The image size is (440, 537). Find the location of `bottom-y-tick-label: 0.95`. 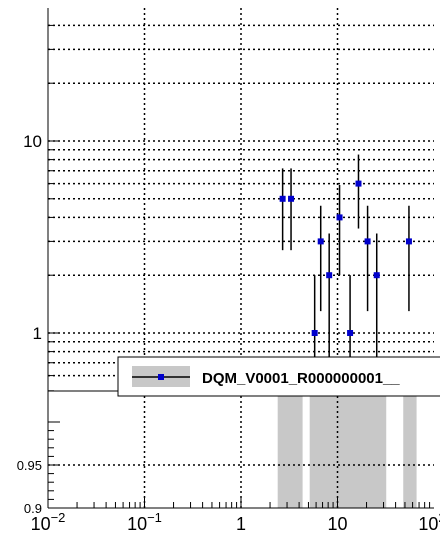

bottom-y-tick-label: 0.95 is located at coordinates (29, 465).